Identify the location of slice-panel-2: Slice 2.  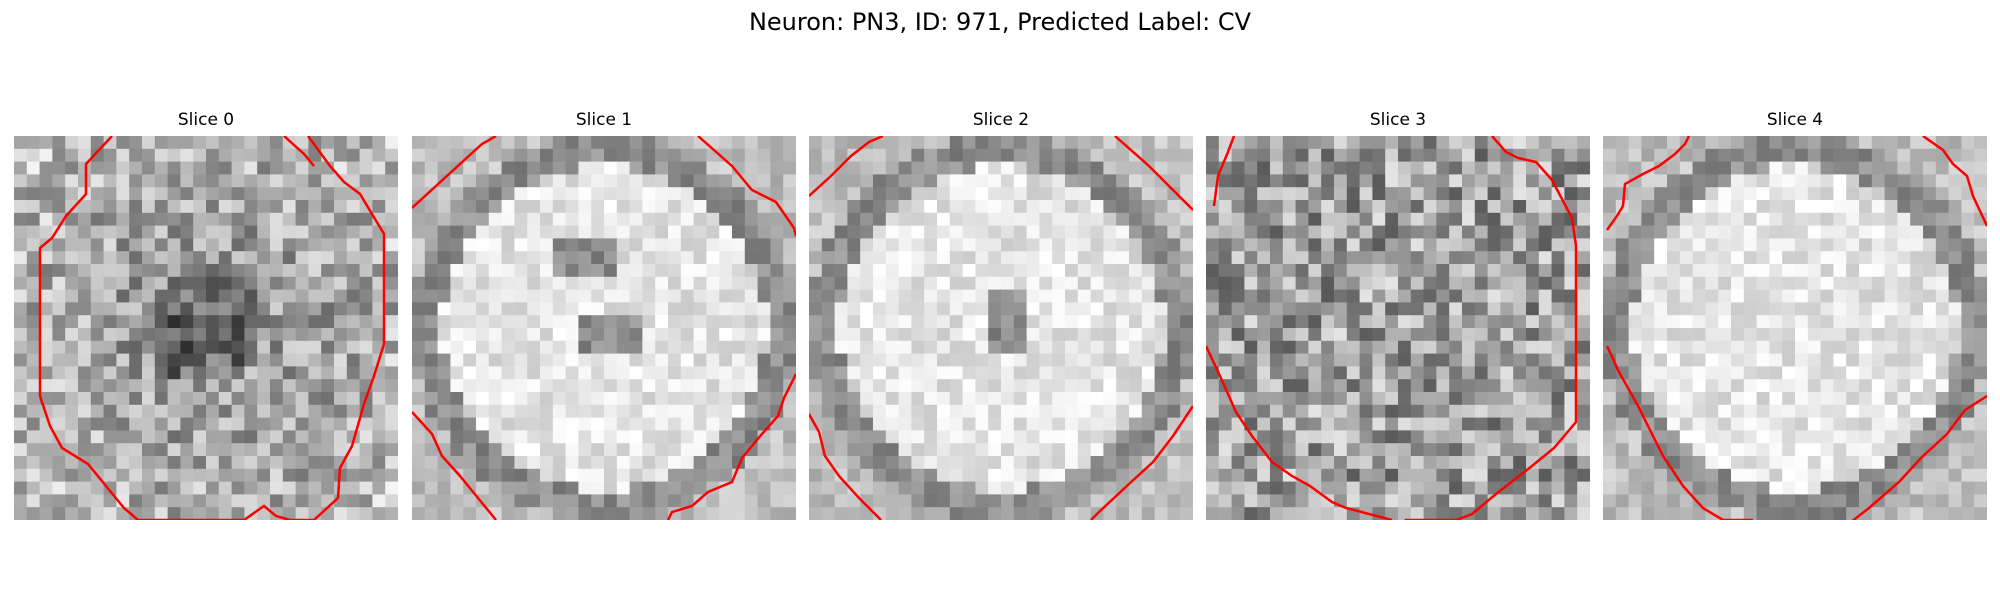
(1001, 315).